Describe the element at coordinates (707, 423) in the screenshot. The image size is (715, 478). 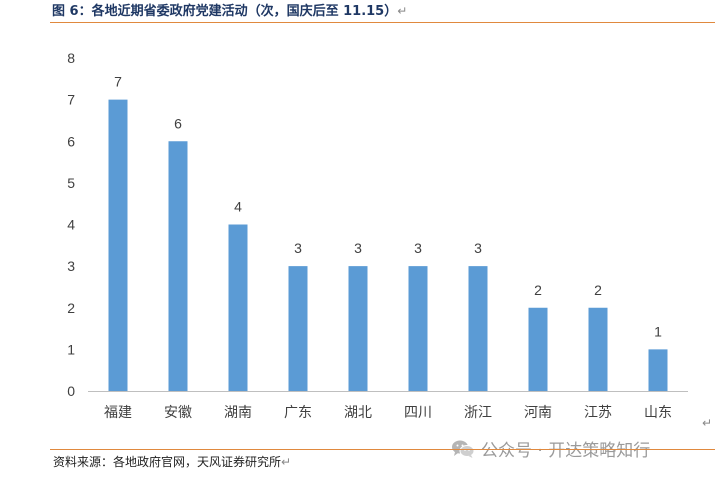
I see `paragraph-return-mark: ↵` at that location.